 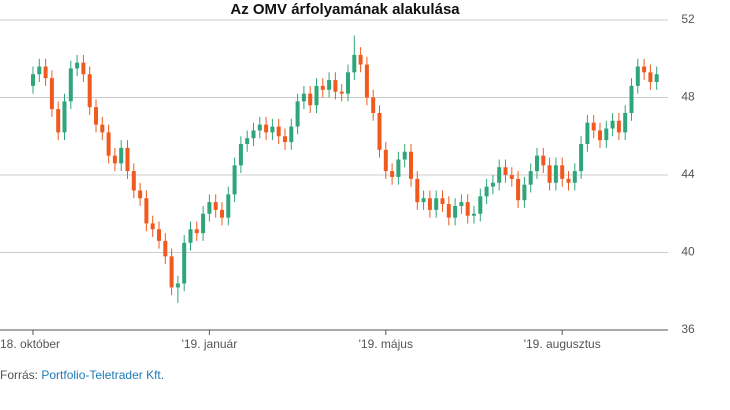 What do you see at coordinates (688, 252) in the screenshot?
I see `y-tick-label: 40` at bounding box center [688, 252].